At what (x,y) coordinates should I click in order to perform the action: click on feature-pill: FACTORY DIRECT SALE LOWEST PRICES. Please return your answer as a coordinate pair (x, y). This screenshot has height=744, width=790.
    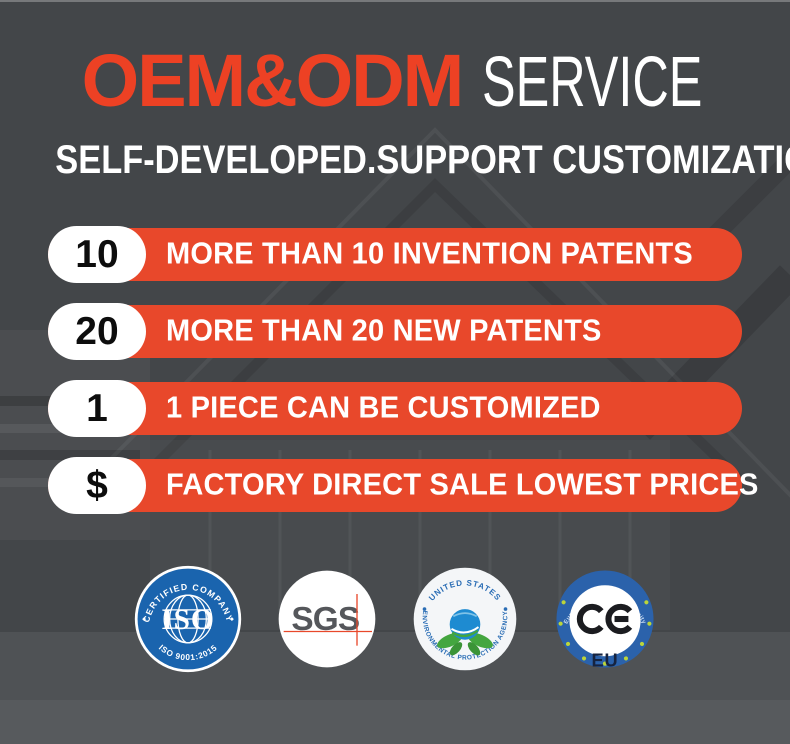
    Looking at the image, I should click on (403, 485).